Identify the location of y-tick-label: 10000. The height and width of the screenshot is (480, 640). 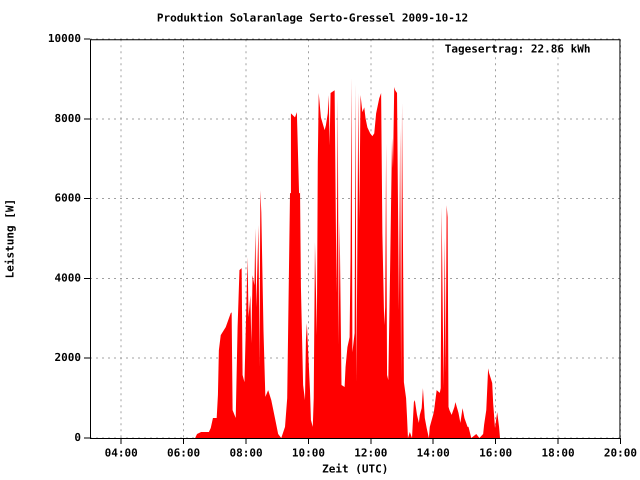
(64, 39).